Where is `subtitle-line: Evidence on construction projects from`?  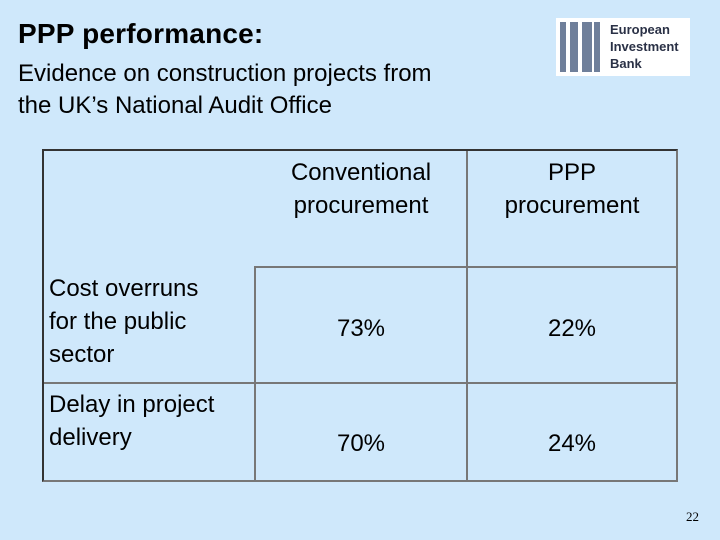 subtitle-line: Evidence on construction projects from is located at coordinates (225, 73).